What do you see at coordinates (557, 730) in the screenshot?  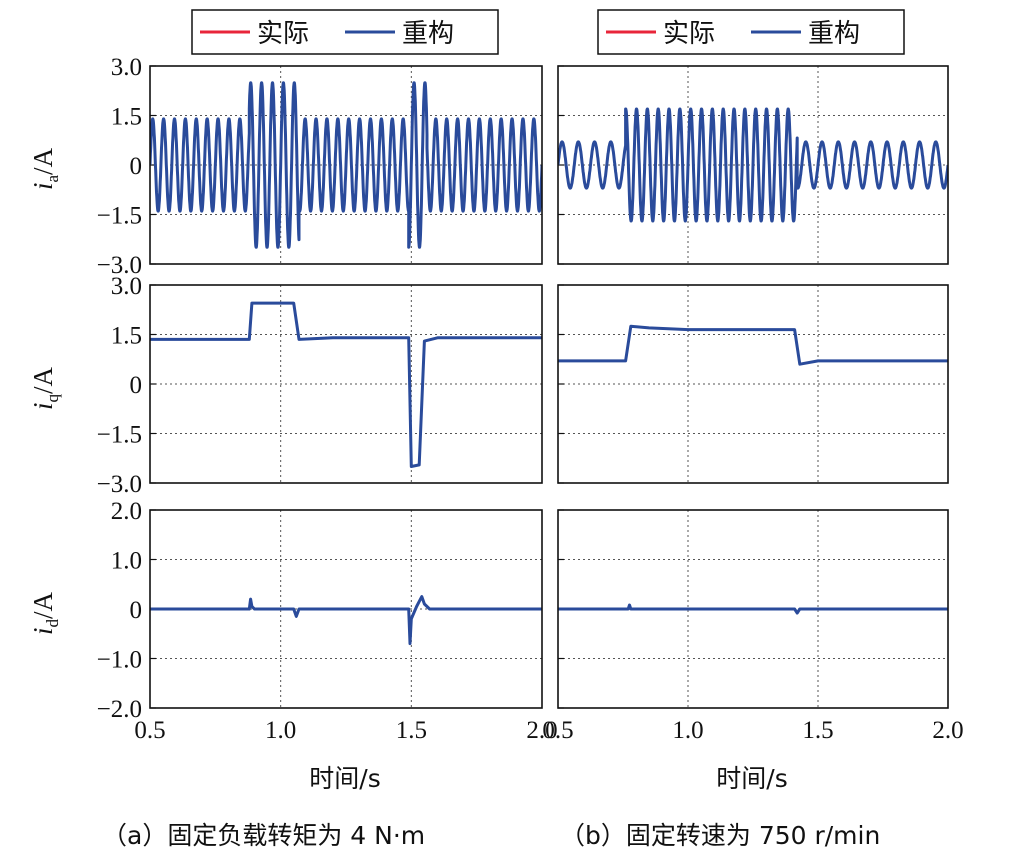 I see `xtick-label-b-bot: 0.5` at bounding box center [557, 730].